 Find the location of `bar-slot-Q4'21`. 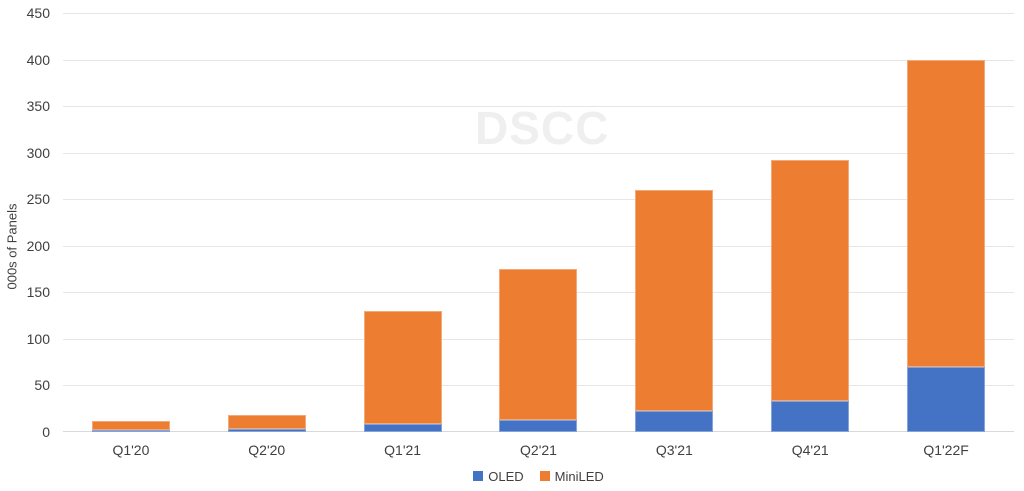

bar-slot-Q4'21 is located at coordinates (810, 222).